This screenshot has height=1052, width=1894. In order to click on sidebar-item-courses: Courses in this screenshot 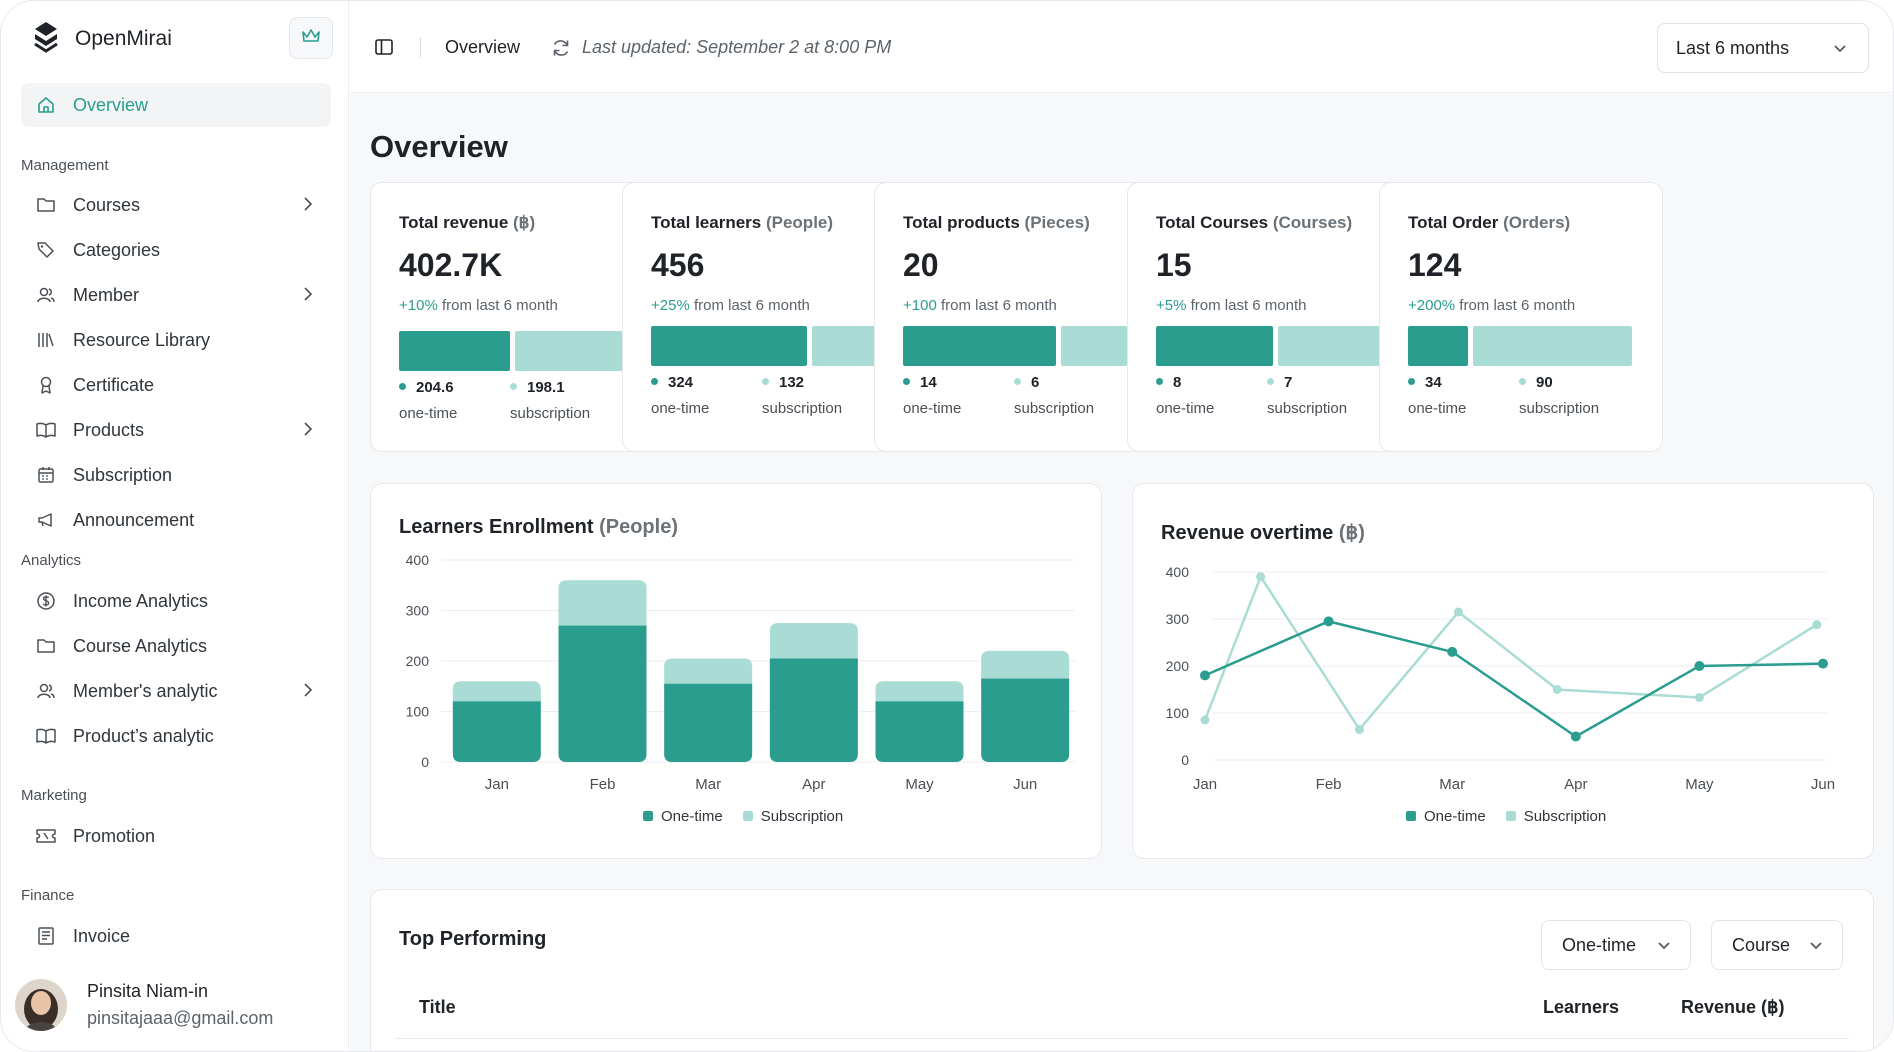, I will do `click(176, 205)`.